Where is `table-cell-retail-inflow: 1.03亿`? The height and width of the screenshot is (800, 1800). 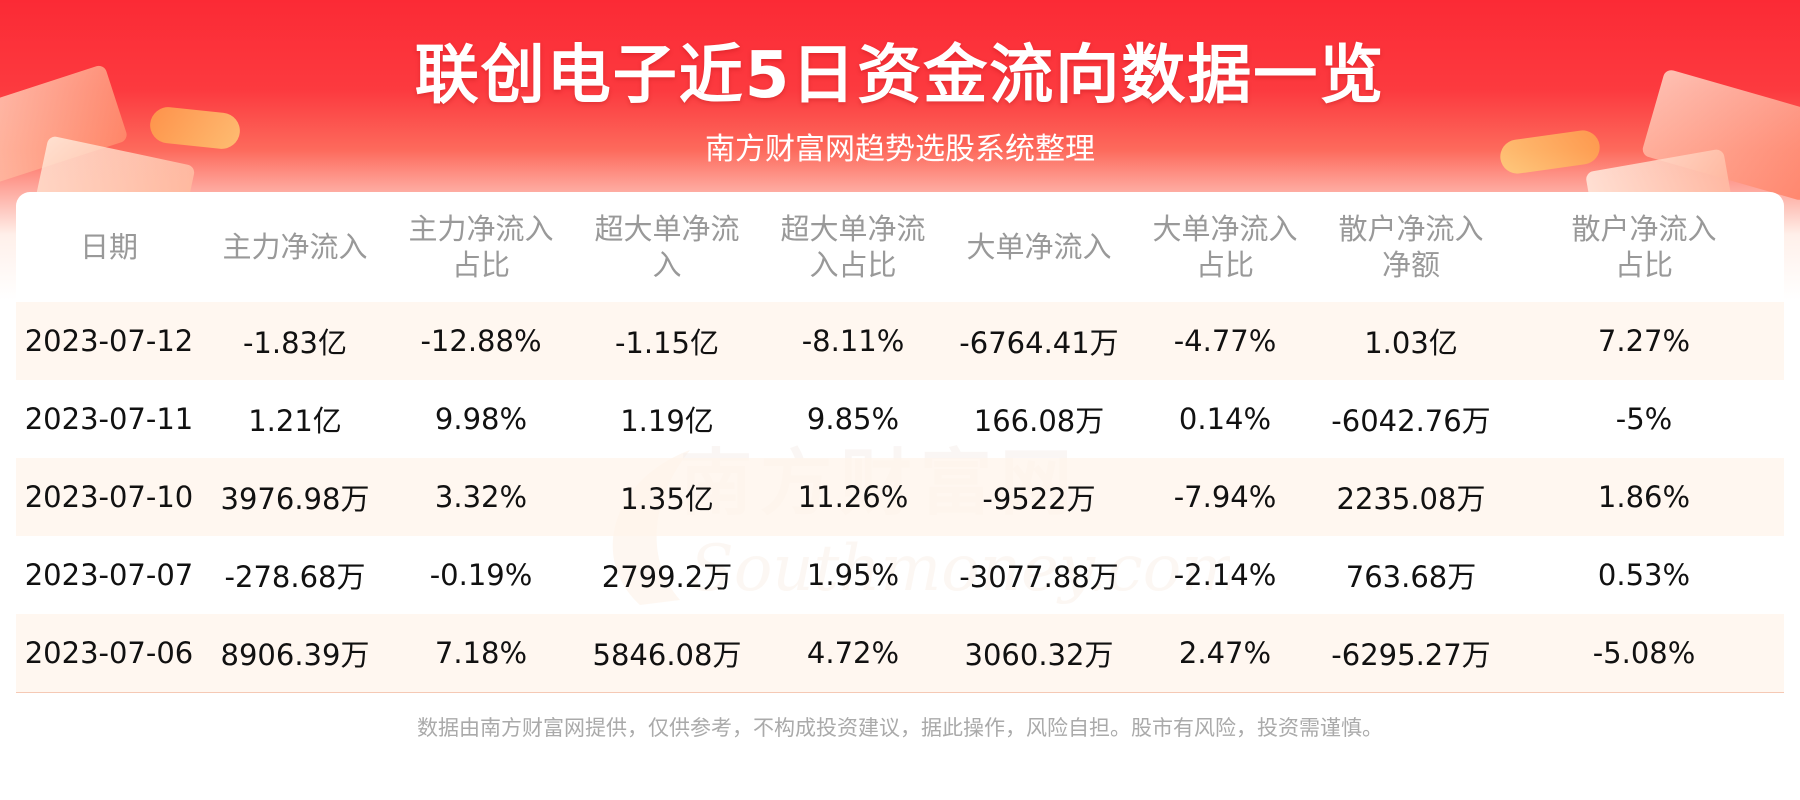
table-cell-retail-inflow: 1.03亿 is located at coordinates (1411, 341).